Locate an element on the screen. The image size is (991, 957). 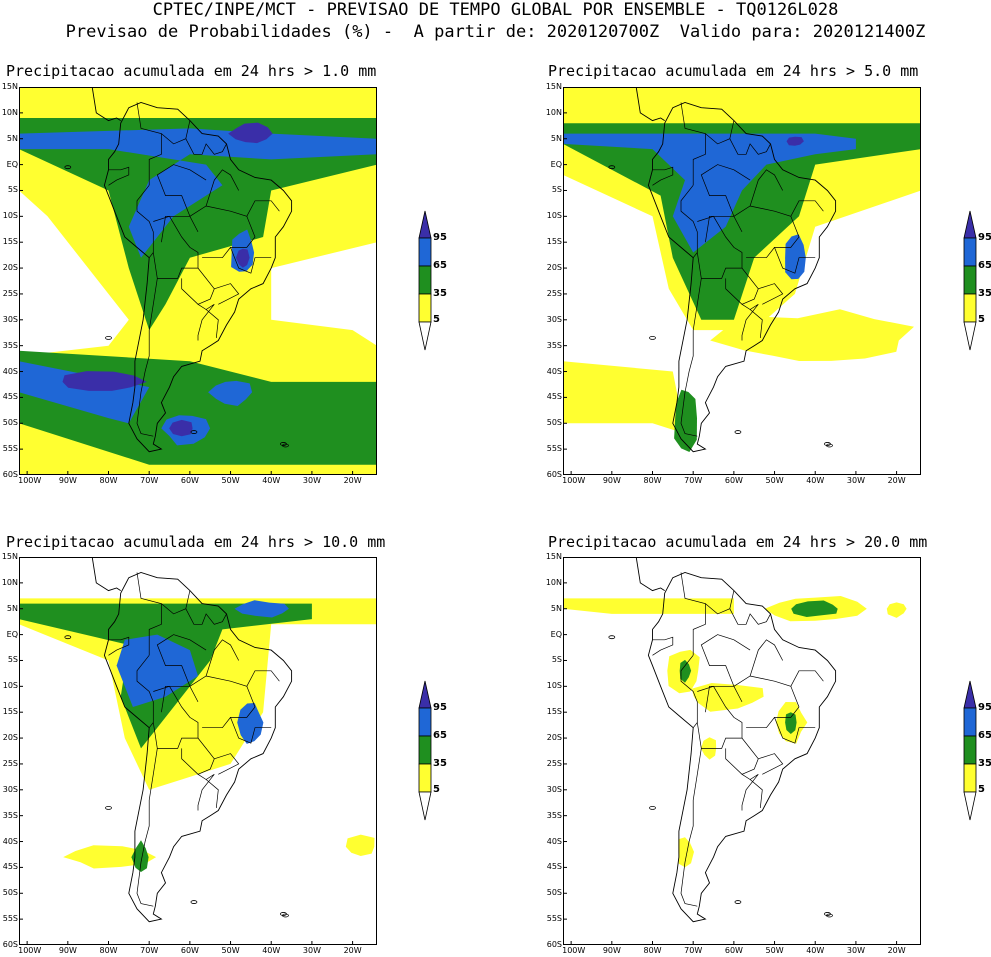
colorbar-label: 5 is located at coordinates (981, 789).